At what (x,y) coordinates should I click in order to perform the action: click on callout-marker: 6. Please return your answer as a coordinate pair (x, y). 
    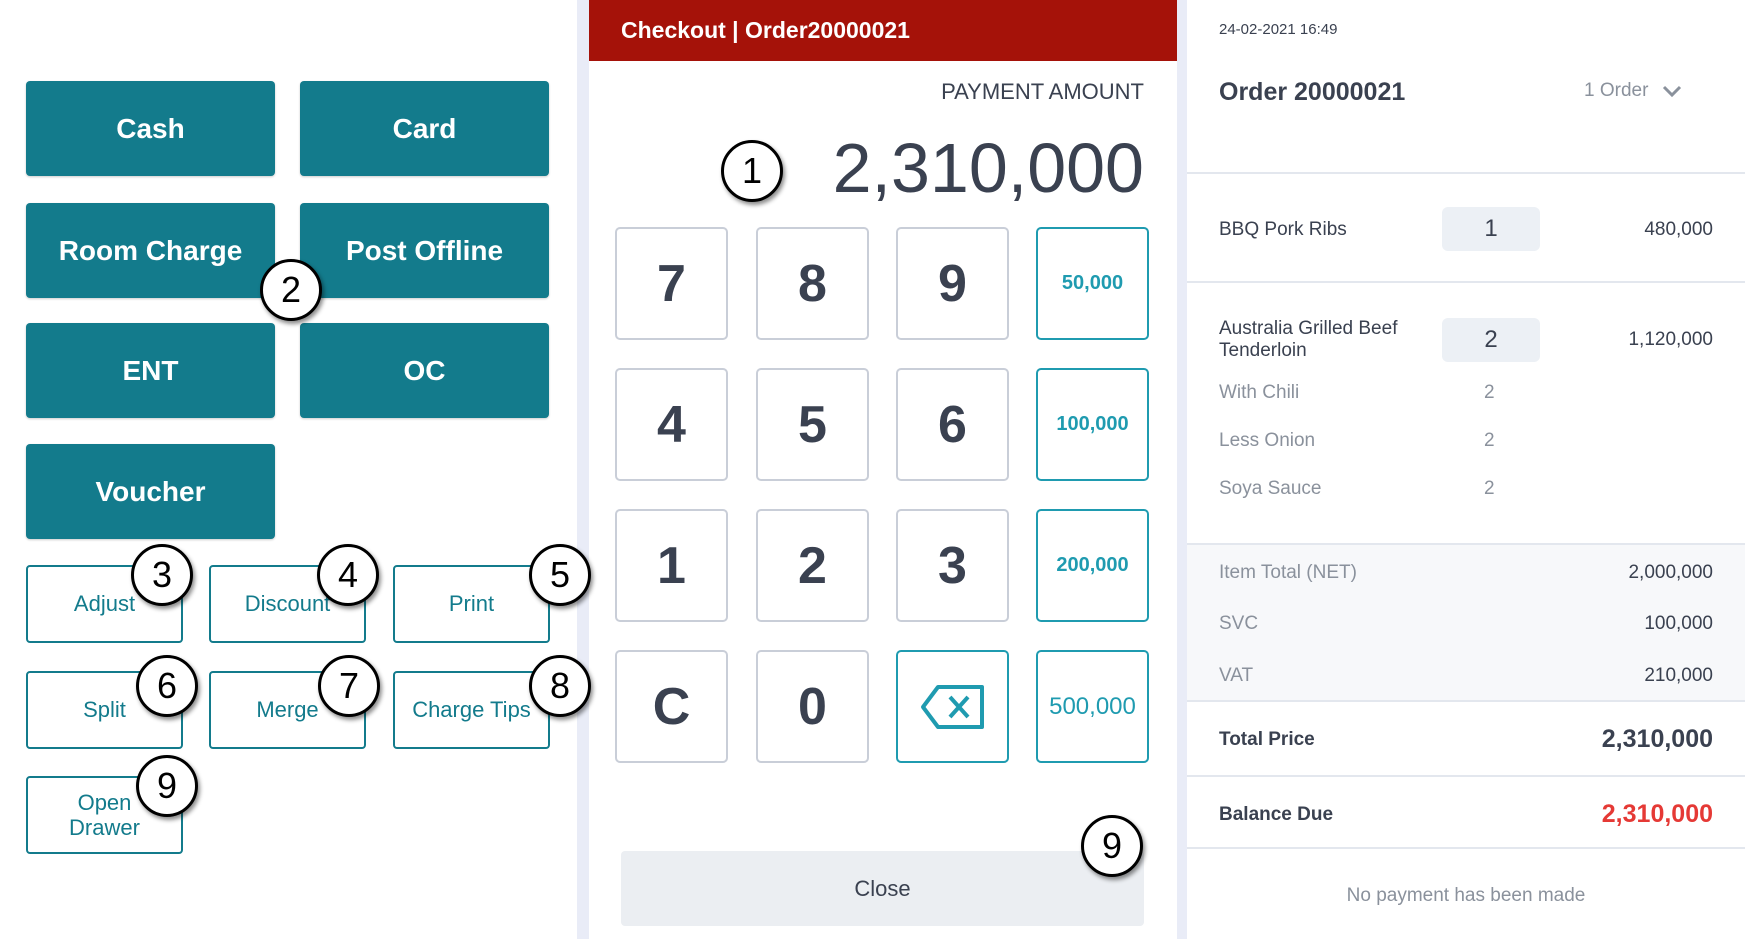
    Looking at the image, I should click on (167, 686).